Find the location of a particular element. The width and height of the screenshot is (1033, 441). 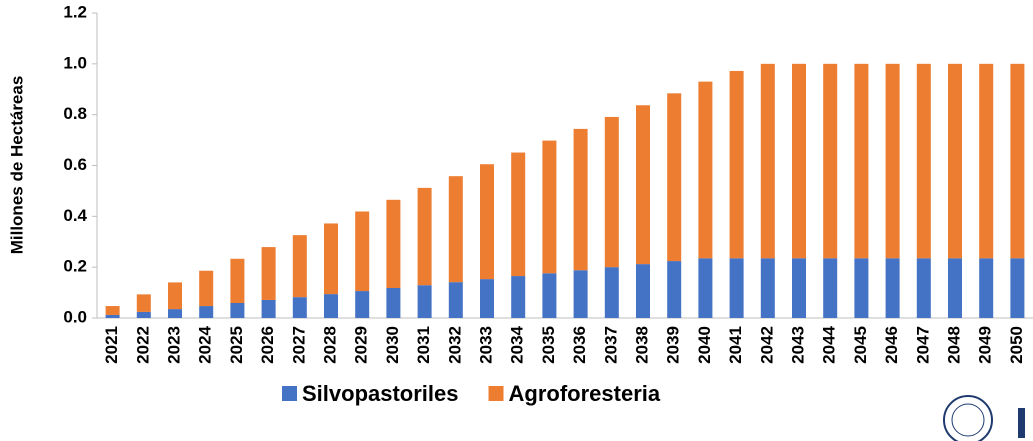

y-axis-label: Millones de Hectáreas is located at coordinates (16, 165).